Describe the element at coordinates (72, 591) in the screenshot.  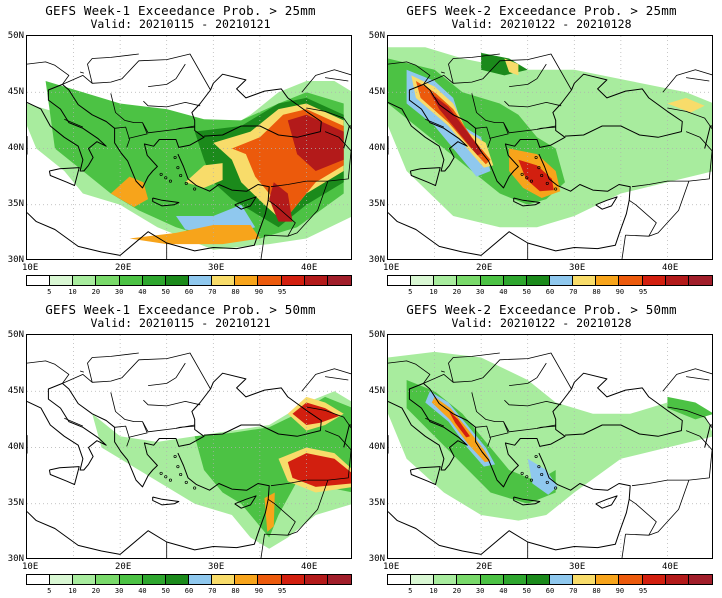
I see `colorbar-tick-label: 10` at that location.